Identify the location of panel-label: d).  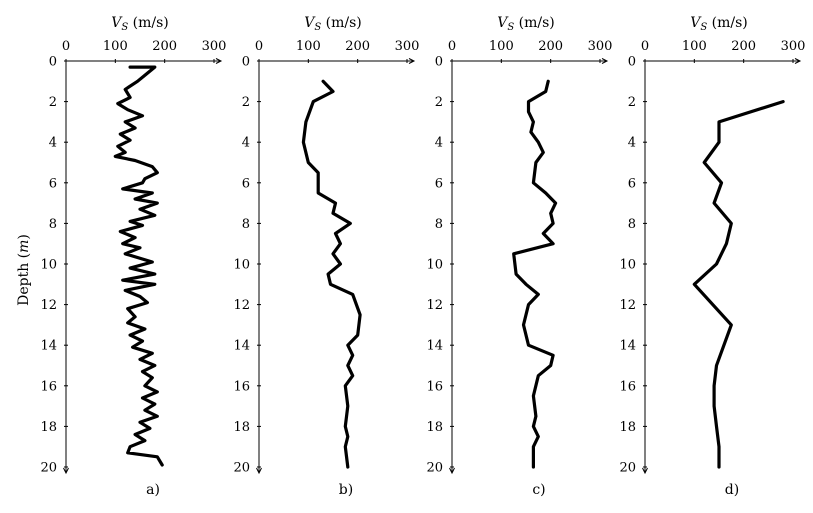
(732, 490).